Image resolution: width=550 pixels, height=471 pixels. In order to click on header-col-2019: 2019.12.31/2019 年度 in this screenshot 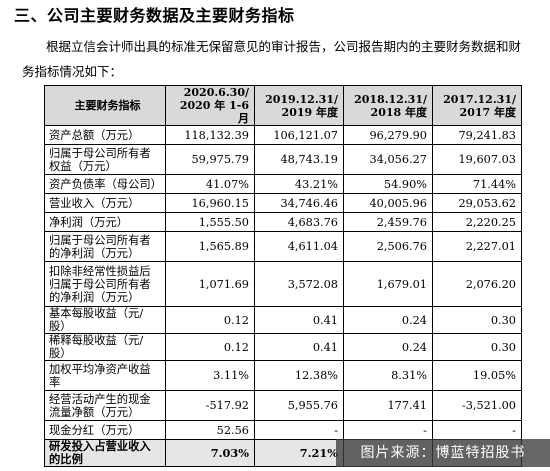, I will do `click(299, 105)`.